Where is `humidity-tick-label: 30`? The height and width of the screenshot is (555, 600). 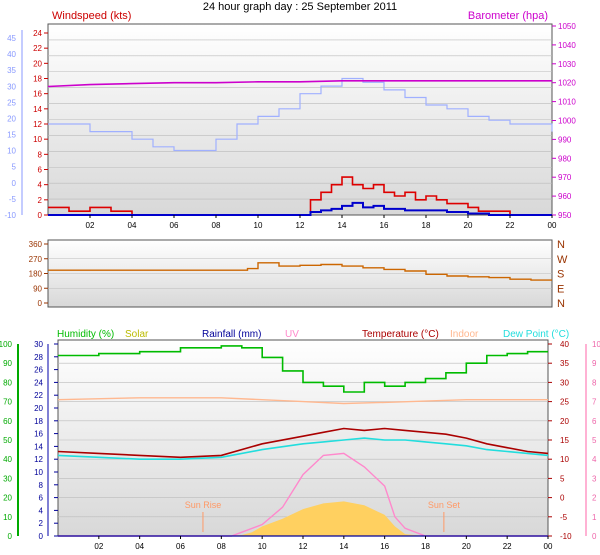 humidity-tick-label: 30 is located at coordinates (7, 478).